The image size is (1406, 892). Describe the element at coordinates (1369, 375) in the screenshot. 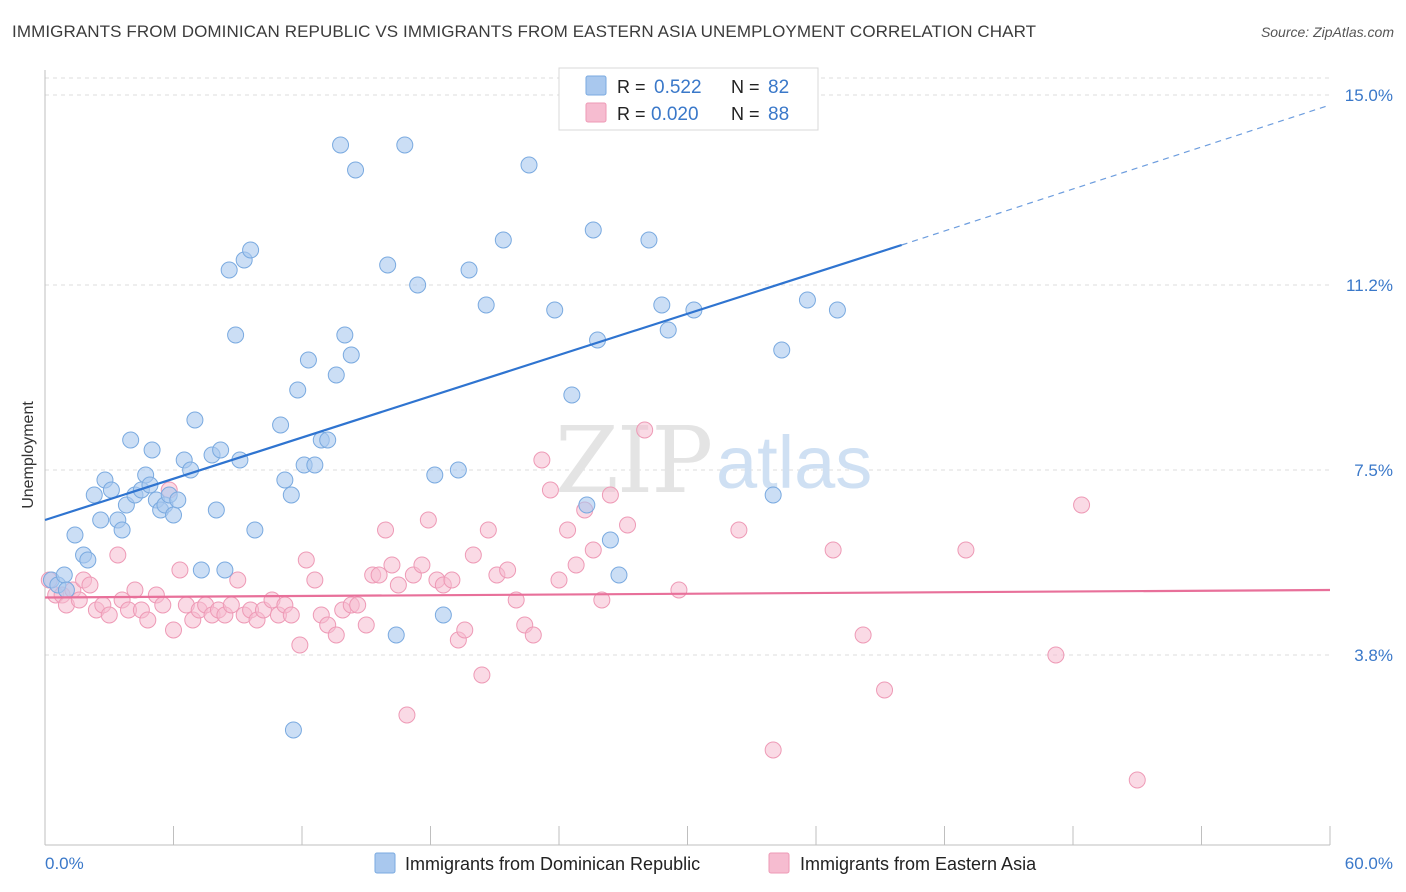

I see `y-tick-labels: 3.8% 7.5% 11.2% 15.0%` at that location.